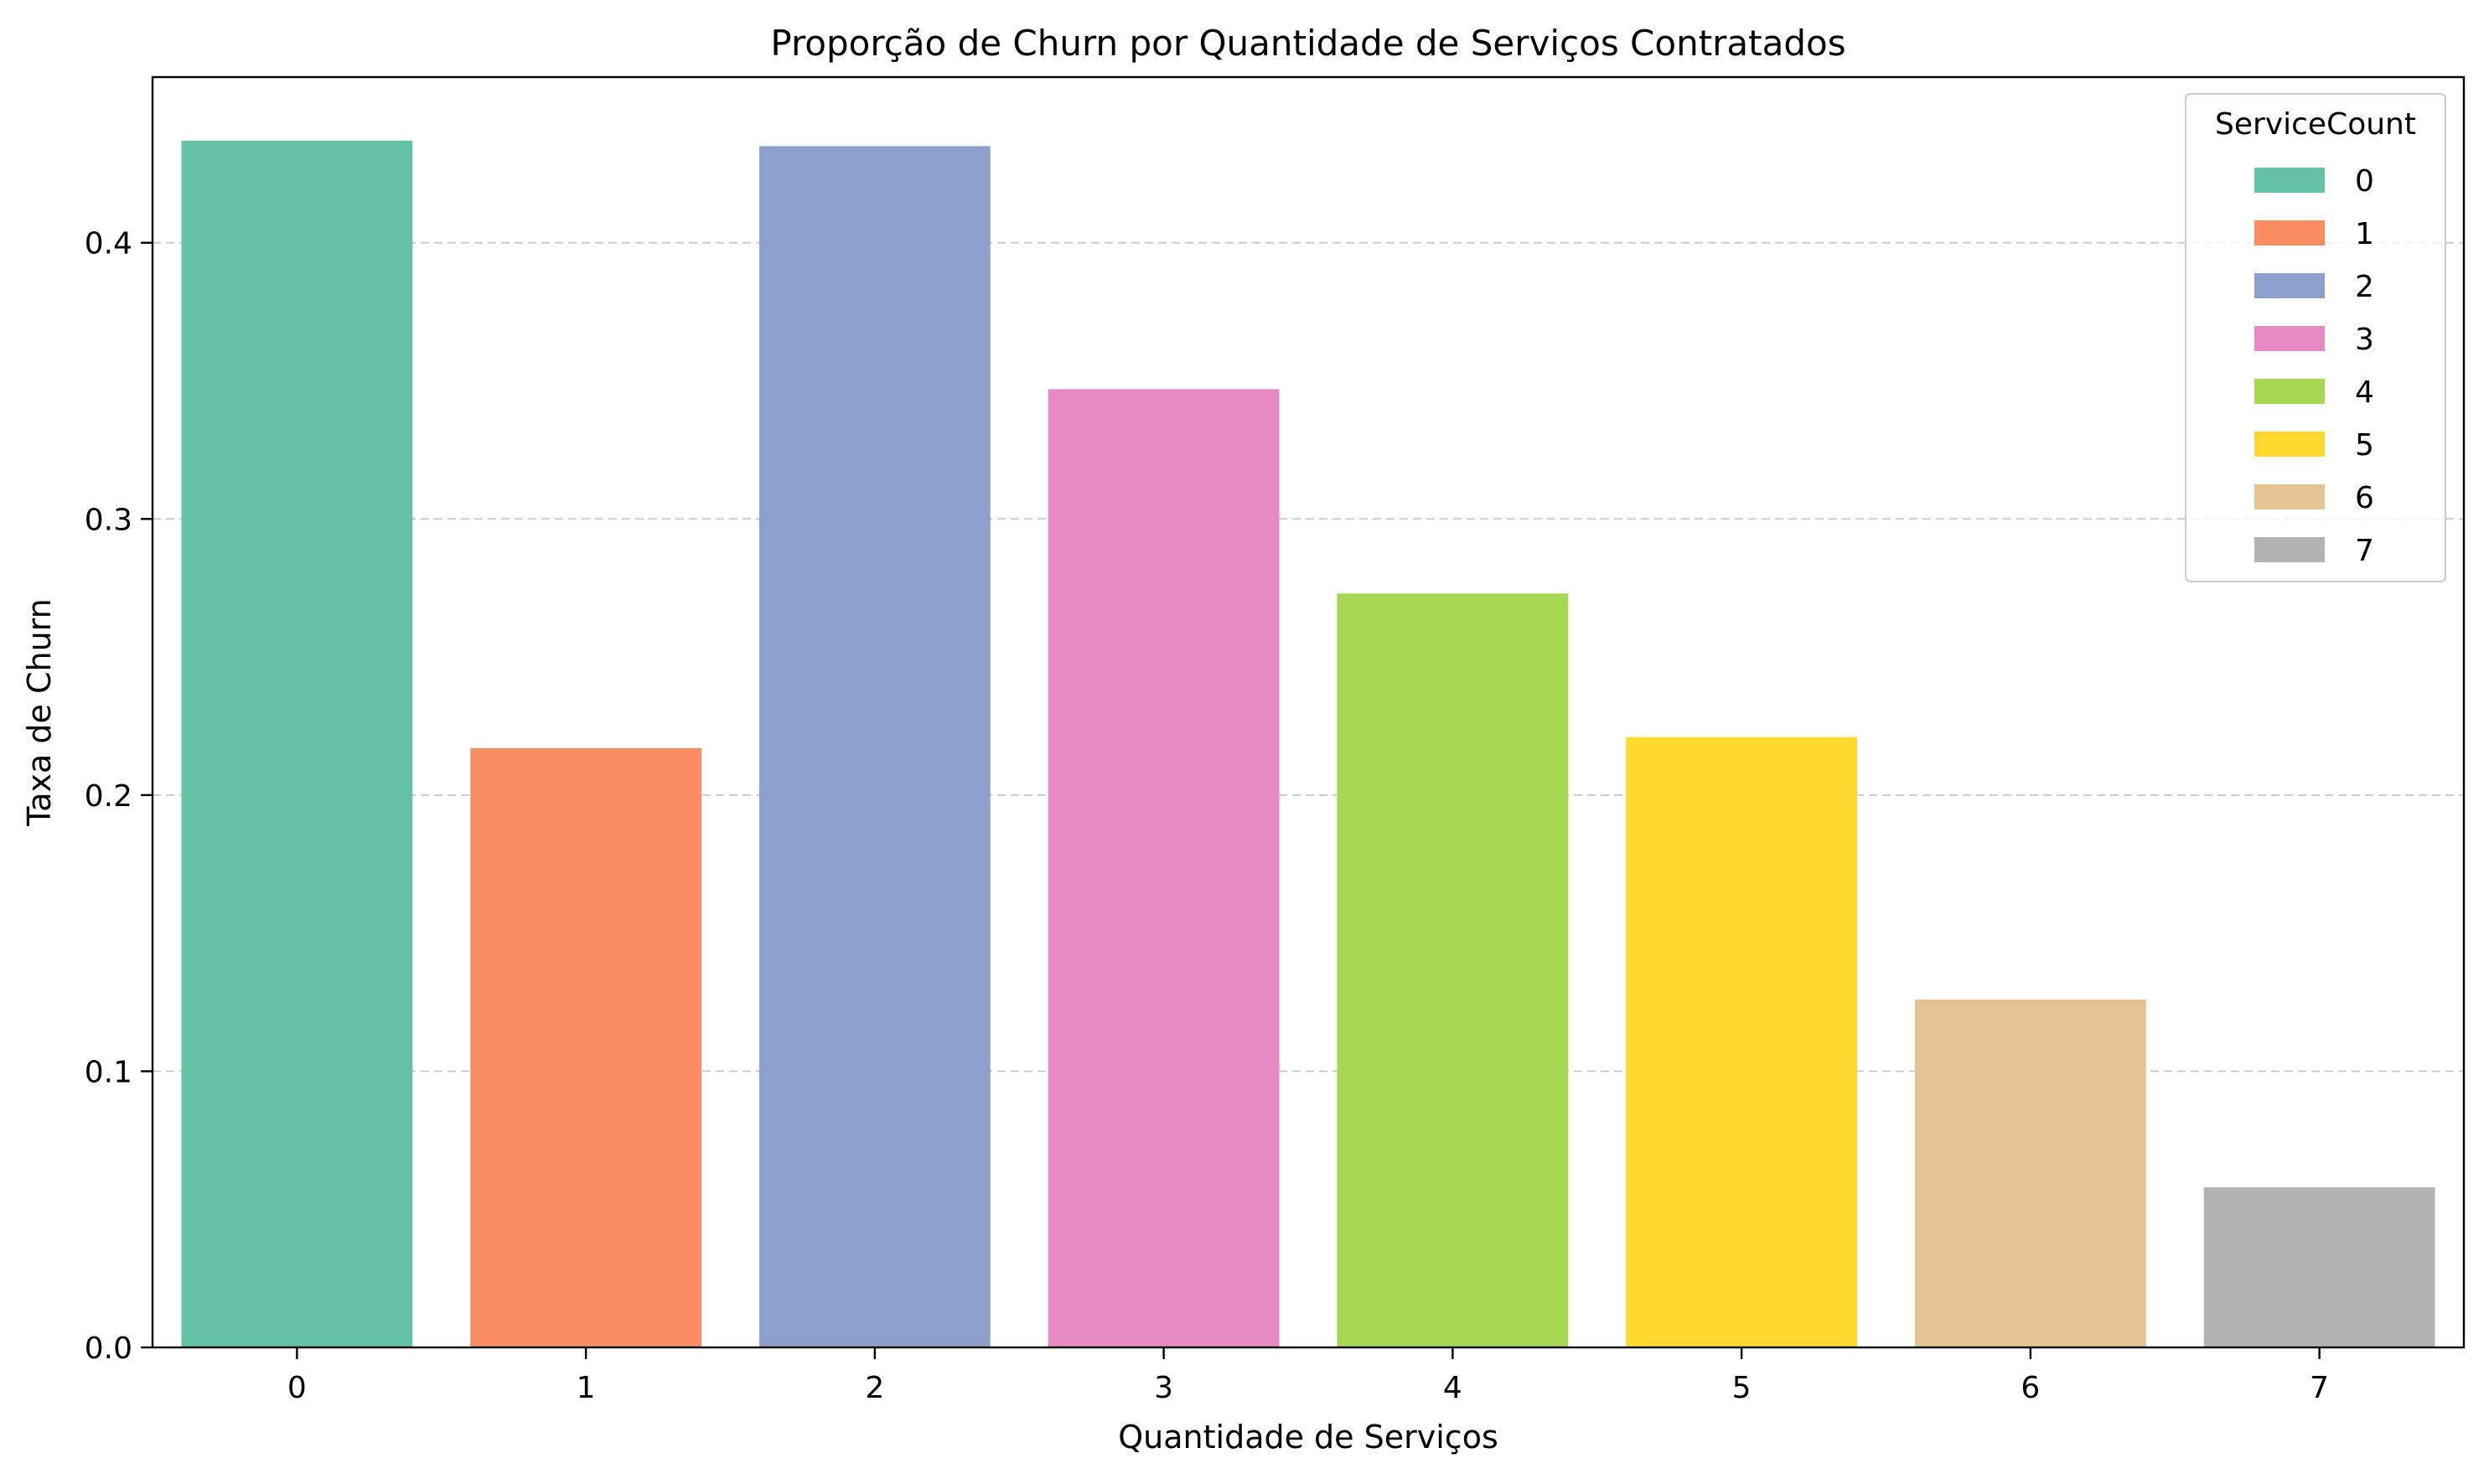 The image size is (2489, 1484). I want to click on x-tick-label: 3, so click(1163, 1388).